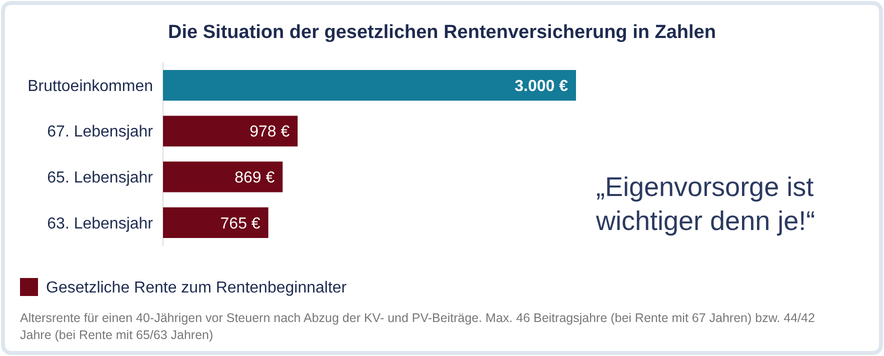  What do you see at coordinates (442, 32) in the screenshot?
I see `chart-title: Die Situation der gesetzlichen Rentenversicherung in Zahlen` at bounding box center [442, 32].